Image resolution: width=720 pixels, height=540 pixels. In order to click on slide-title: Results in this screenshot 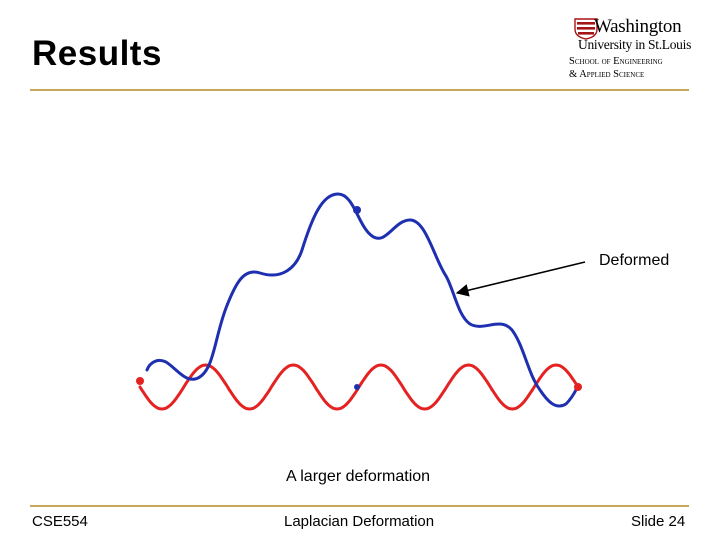, I will do `click(97, 53)`.